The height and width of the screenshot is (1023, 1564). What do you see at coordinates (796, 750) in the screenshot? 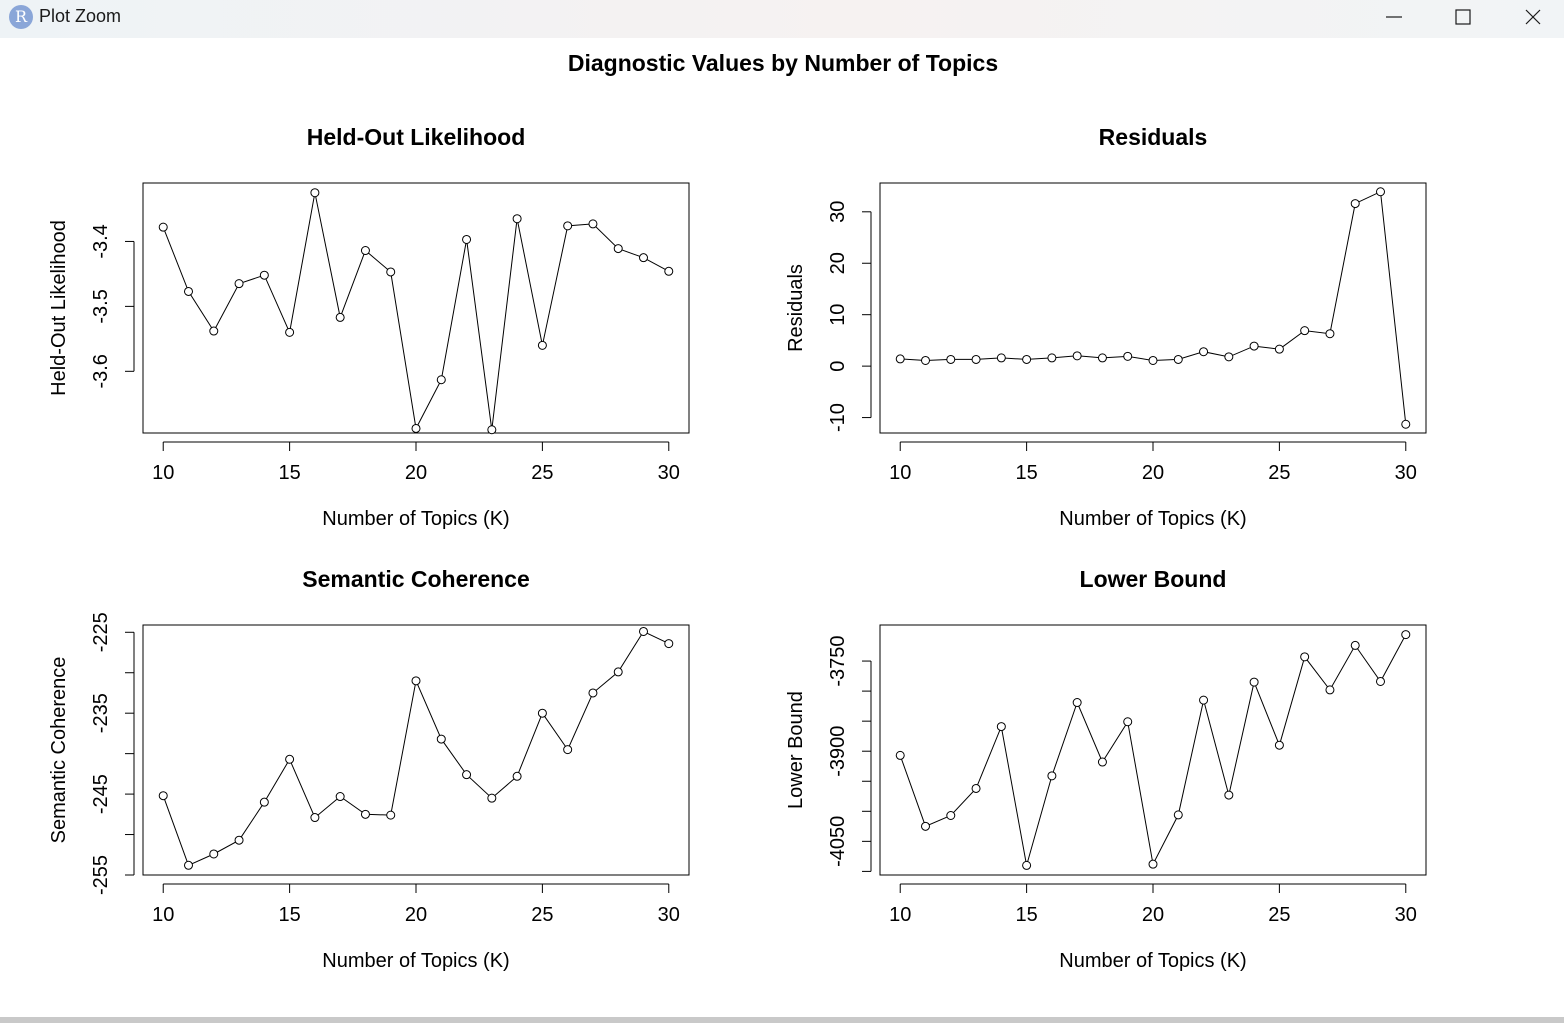
I see `lower-bound-y-axis-label: Lower Bound` at bounding box center [796, 750].